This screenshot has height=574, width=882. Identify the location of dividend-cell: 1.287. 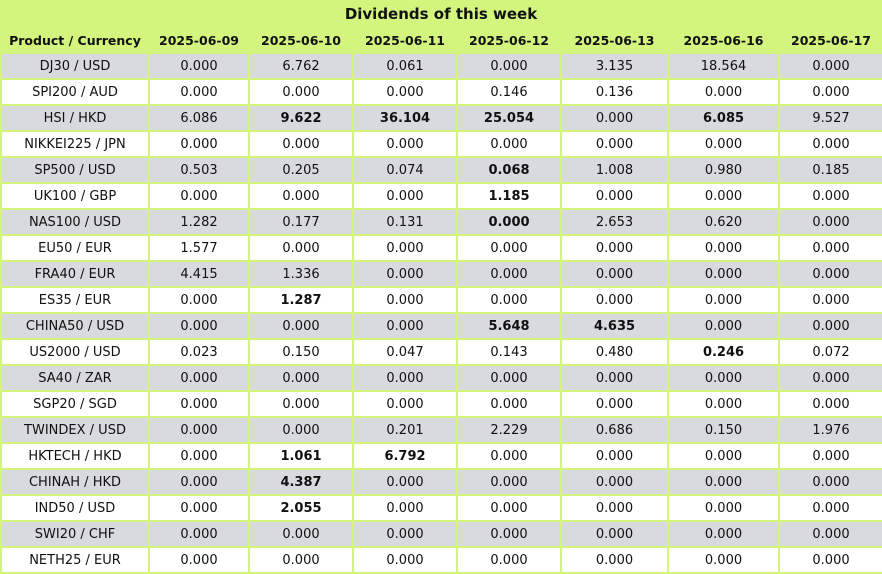
(301, 300).